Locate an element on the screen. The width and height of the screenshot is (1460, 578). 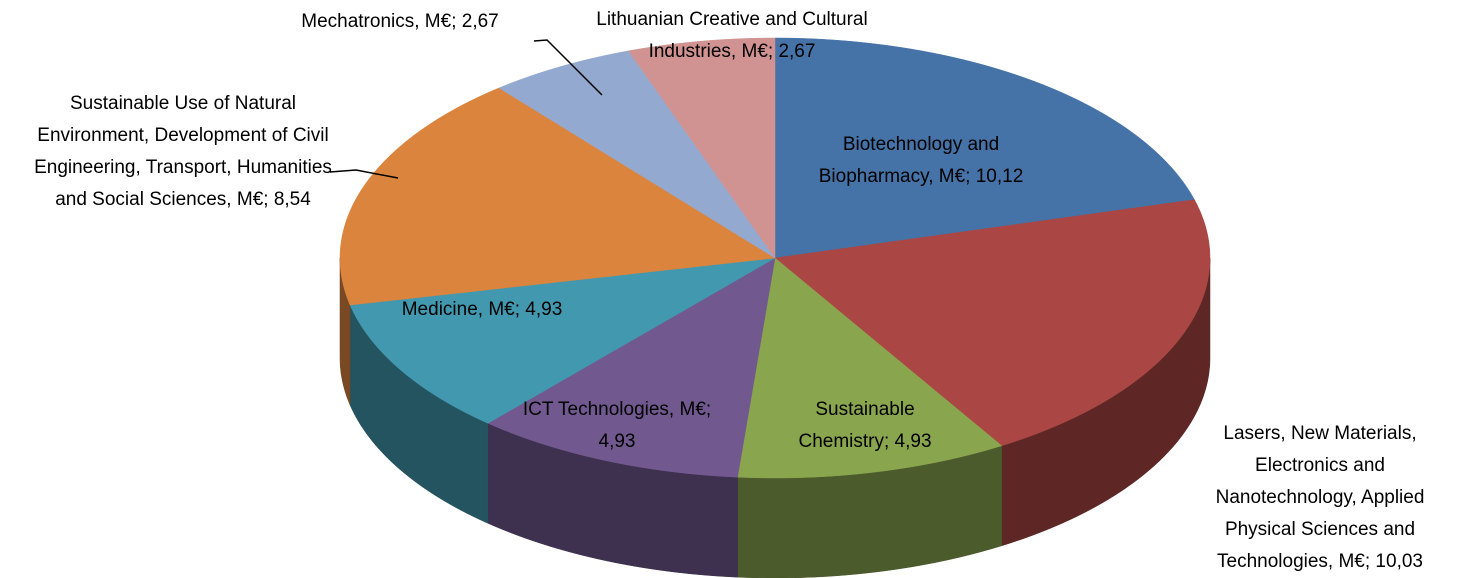
data-label: ICT Technologies, M€; 4,93 is located at coordinates (617, 425).